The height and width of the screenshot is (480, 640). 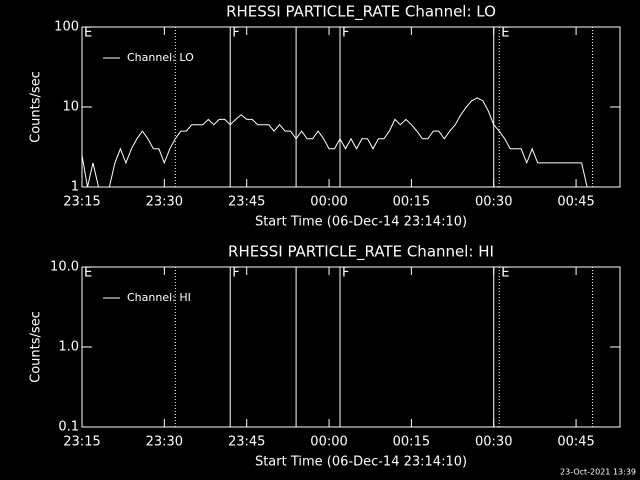 I want to click on chart-title: RHESSI PARTICLE_RATE Channel: LO, so click(x=361, y=12).